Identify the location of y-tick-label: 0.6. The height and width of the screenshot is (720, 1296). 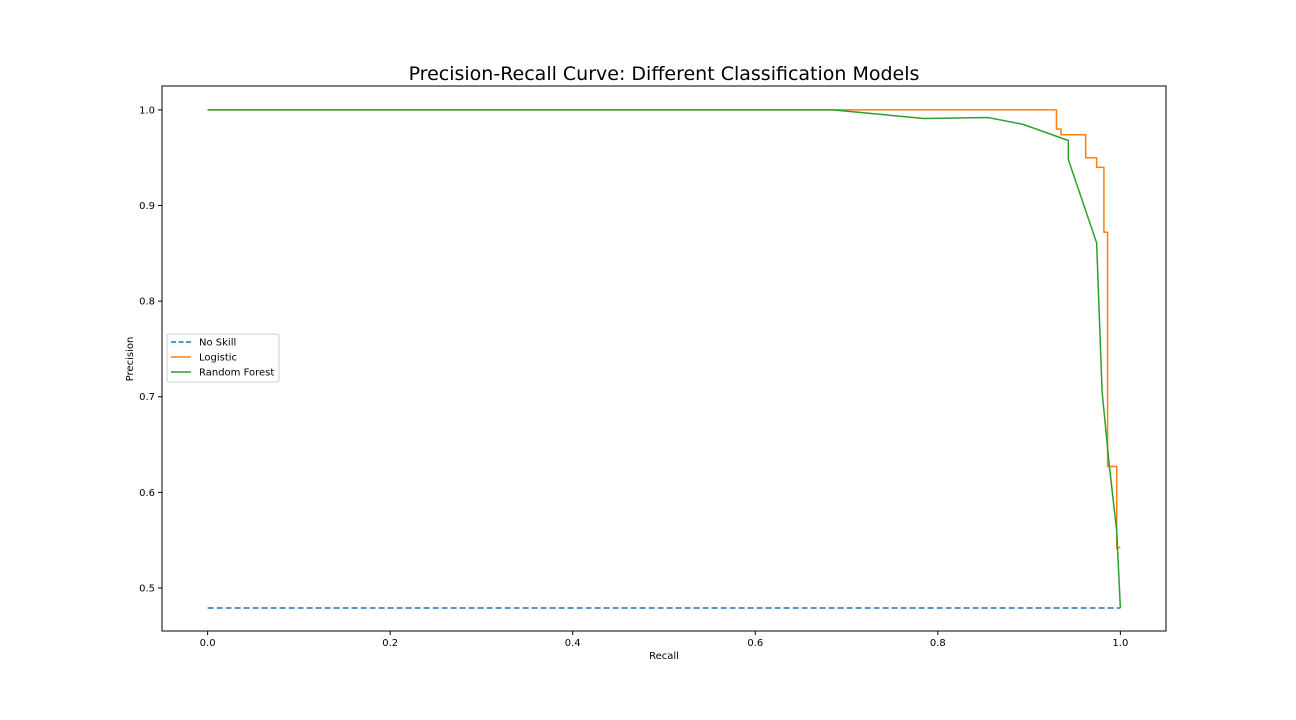
(147, 493).